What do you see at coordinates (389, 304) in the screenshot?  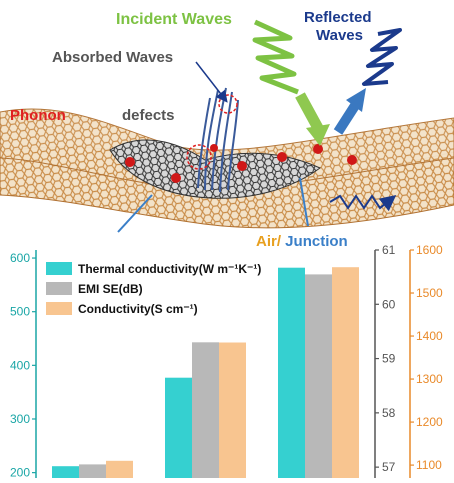 I see `right1-tick-label: 60` at bounding box center [389, 304].